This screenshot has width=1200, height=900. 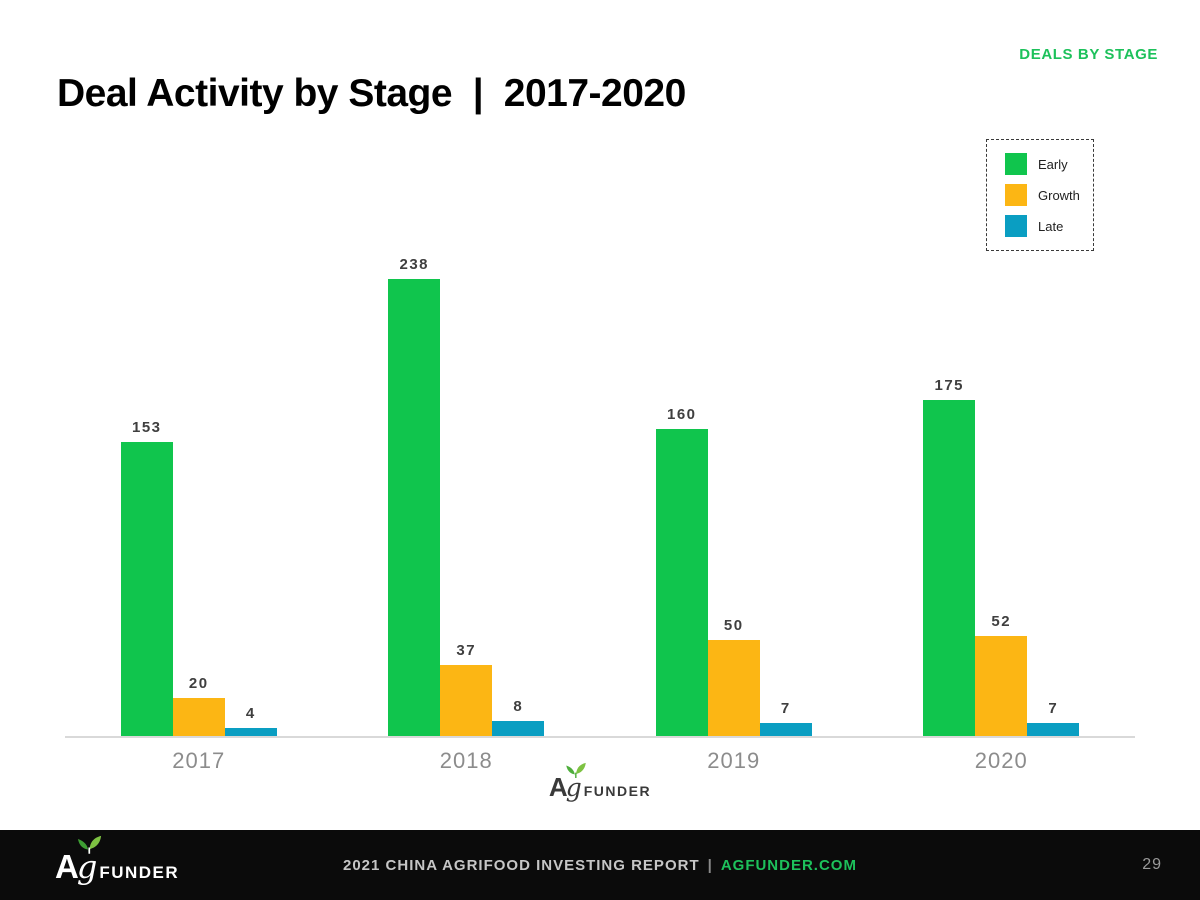 I want to click on bar-col-growth-2018: 37, so click(x=466, y=688).